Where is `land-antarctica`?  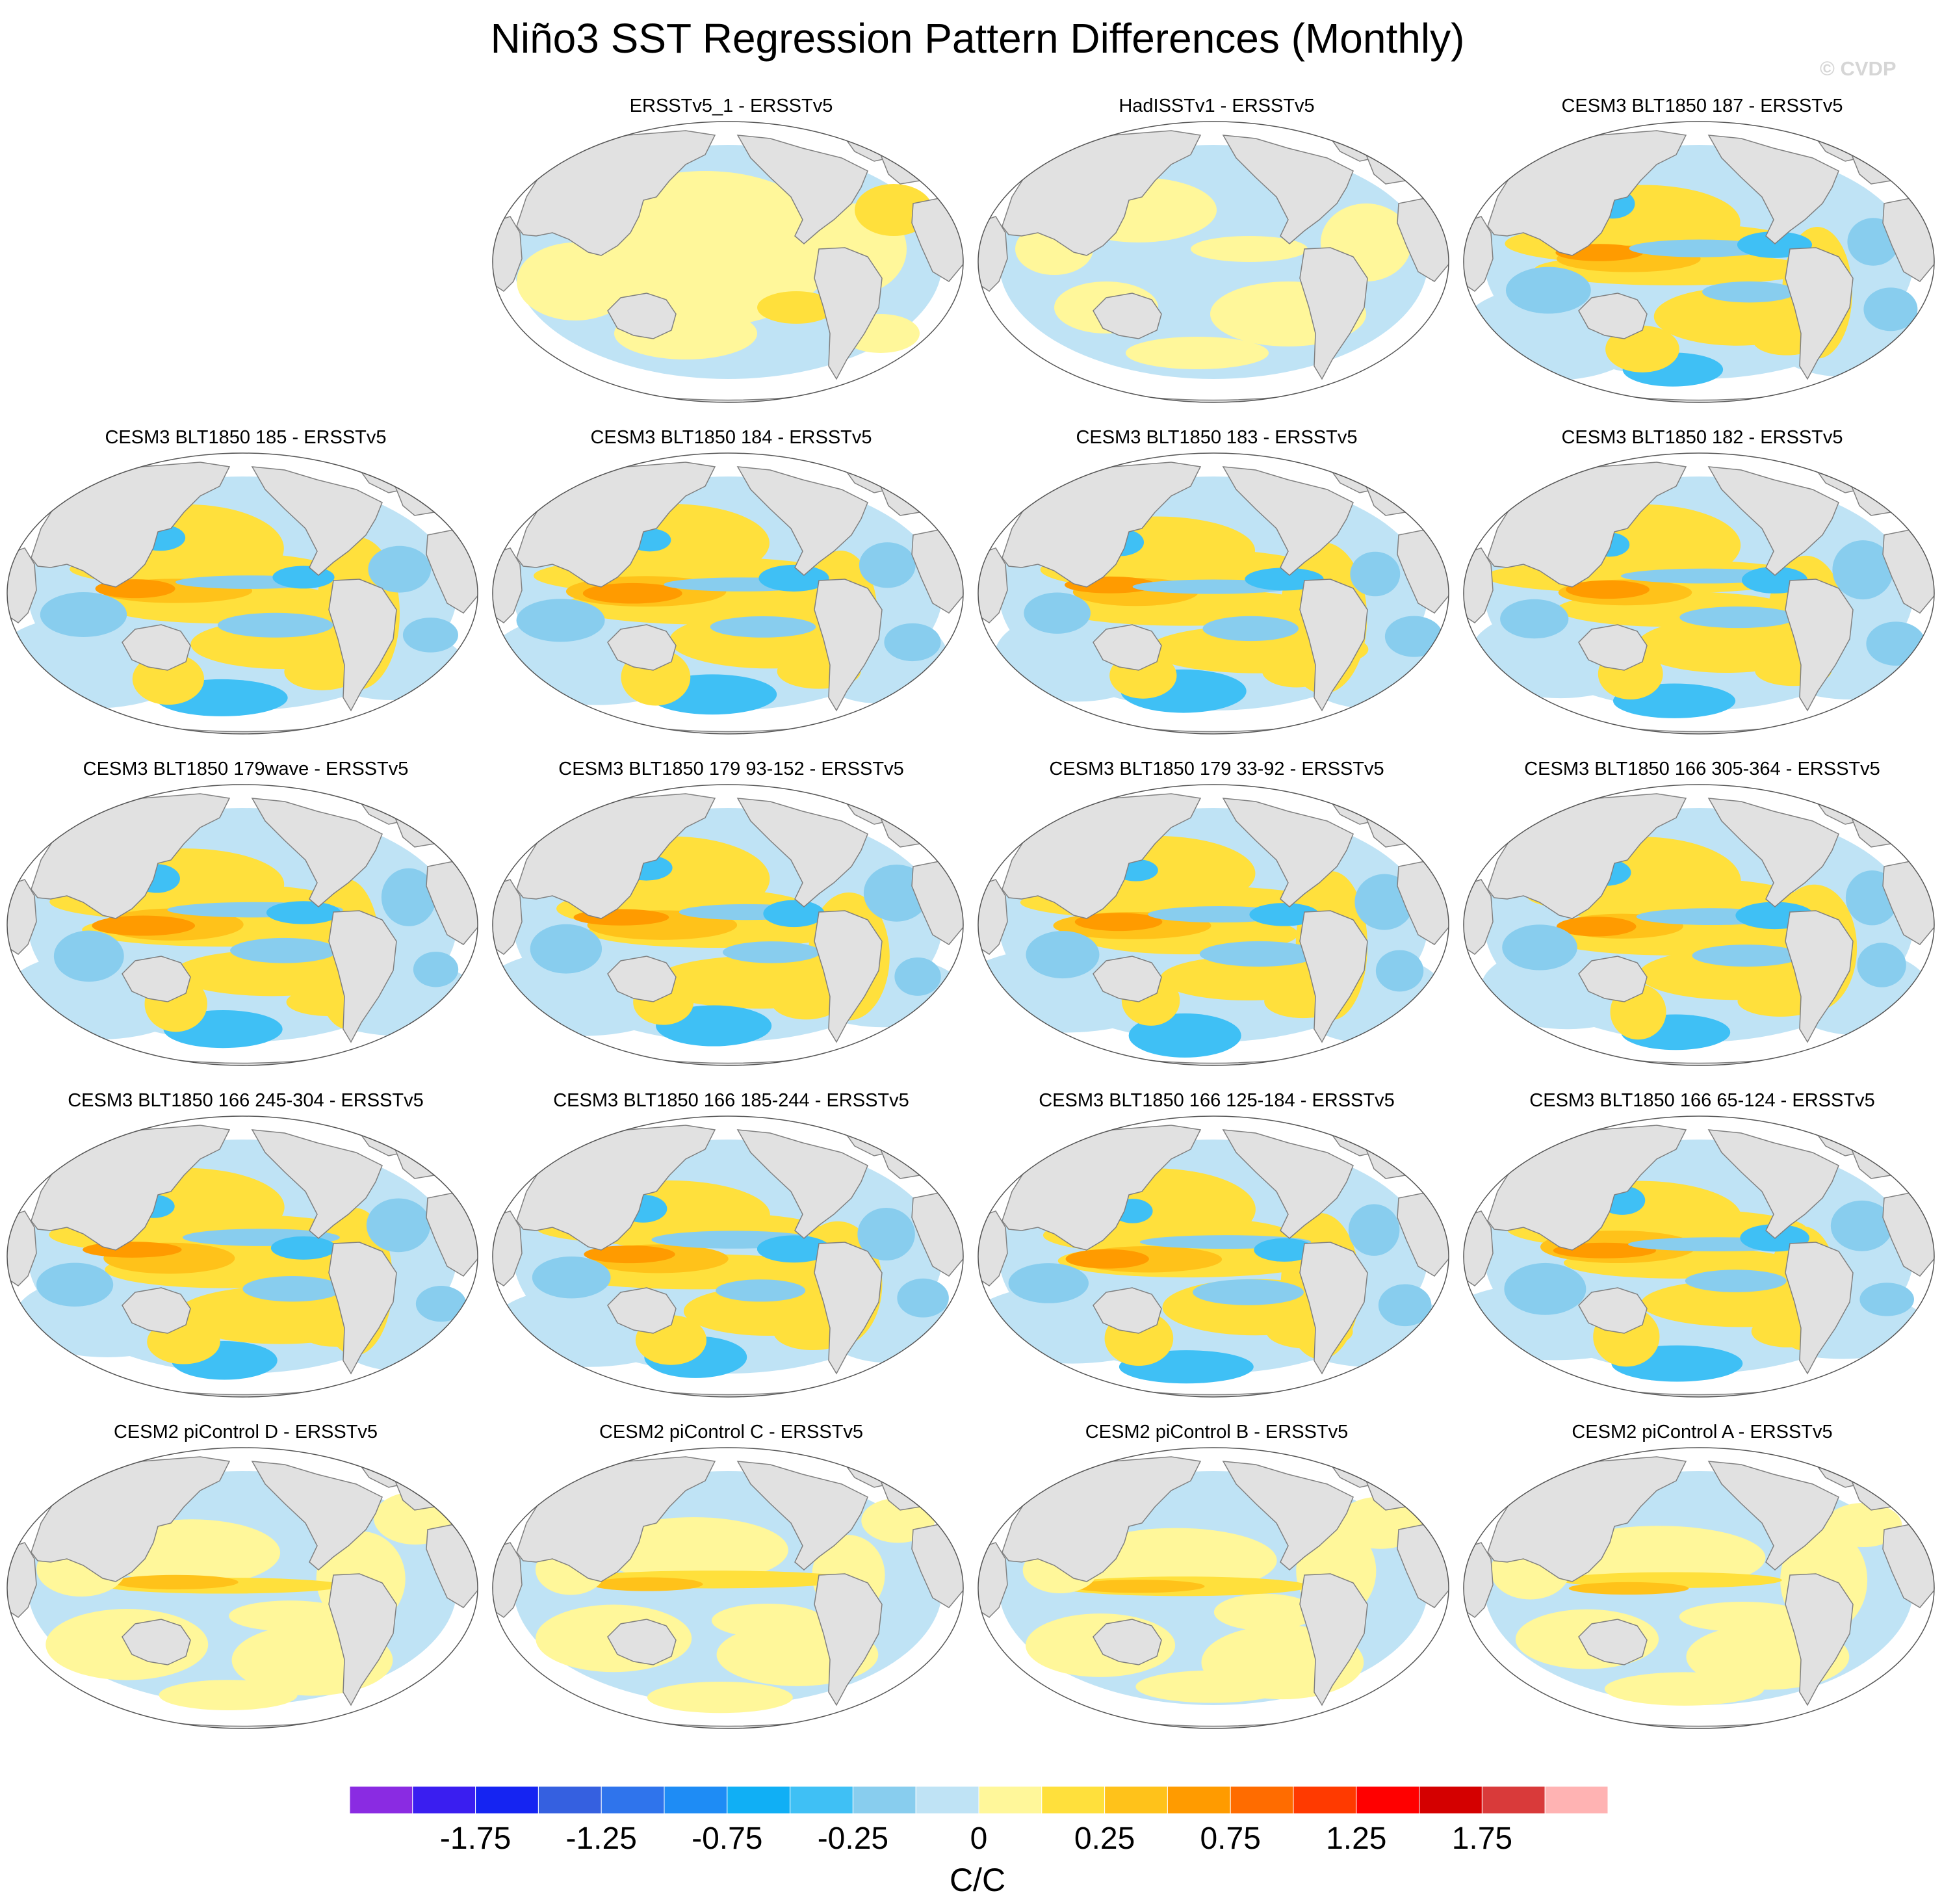
land-antarctica is located at coordinates (1213, 389).